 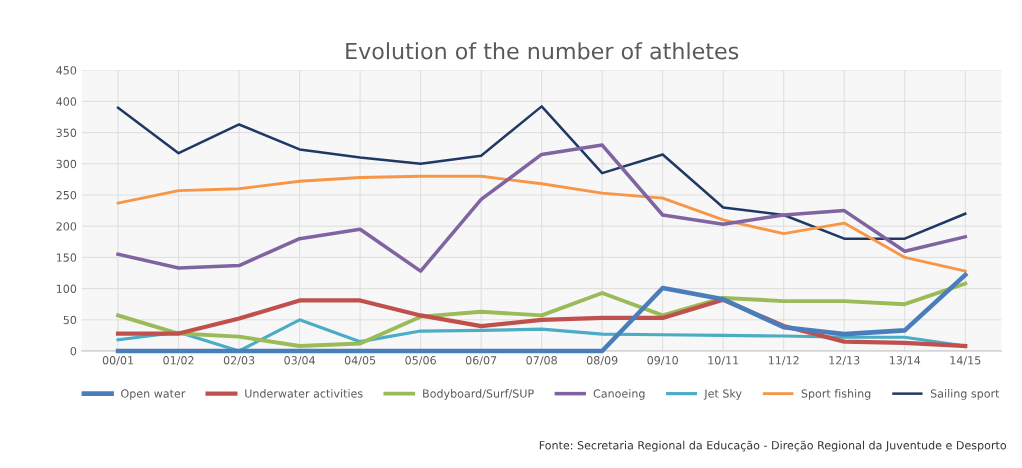 I want to click on y-tick-label: 100, so click(x=66, y=288).